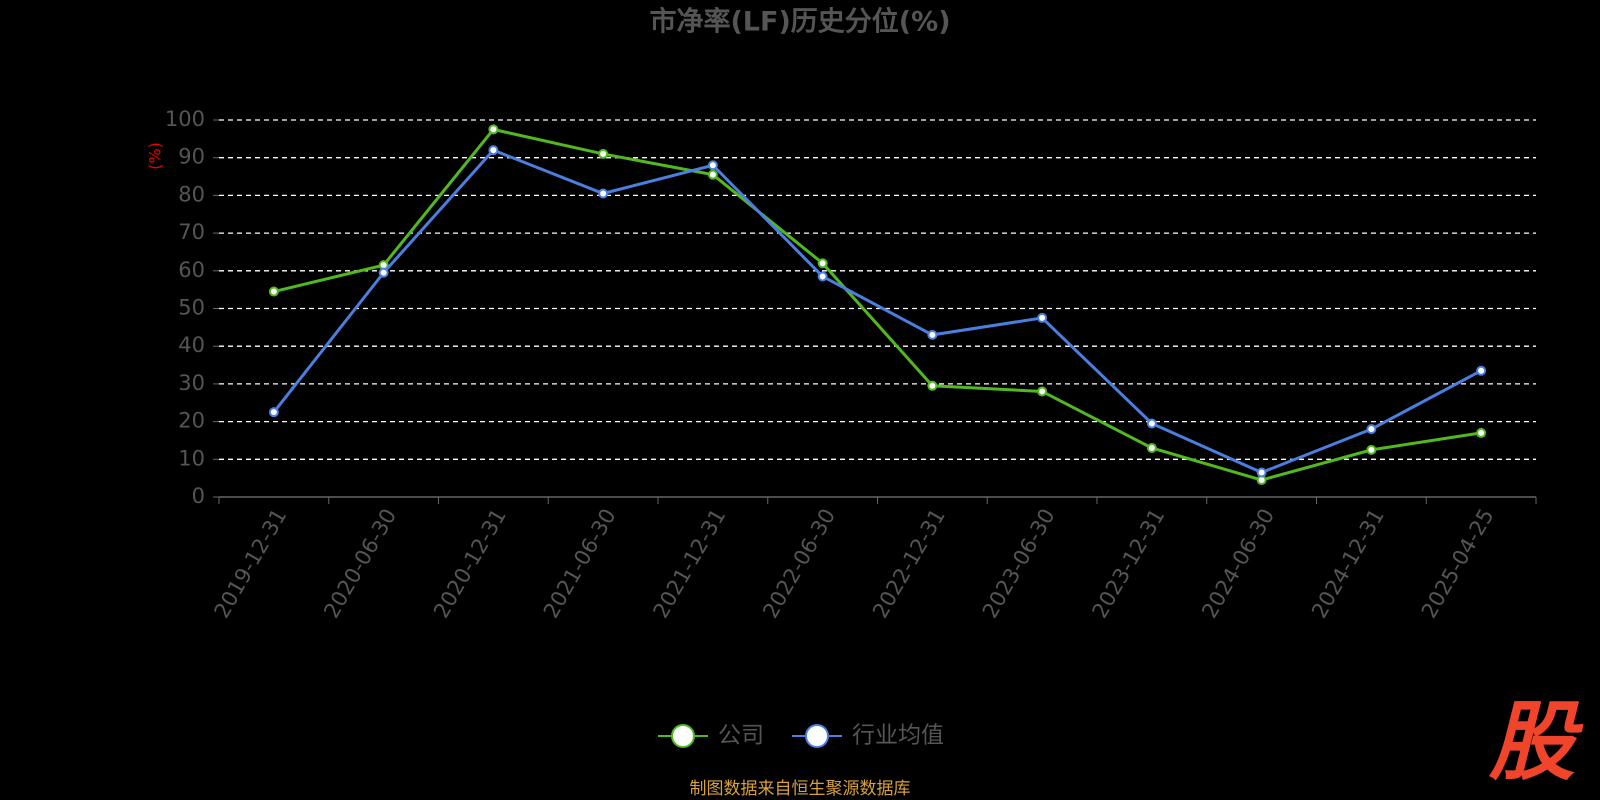  What do you see at coordinates (191, 194) in the screenshot?
I see `y-tick-label: 80` at bounding box center [191, 194].